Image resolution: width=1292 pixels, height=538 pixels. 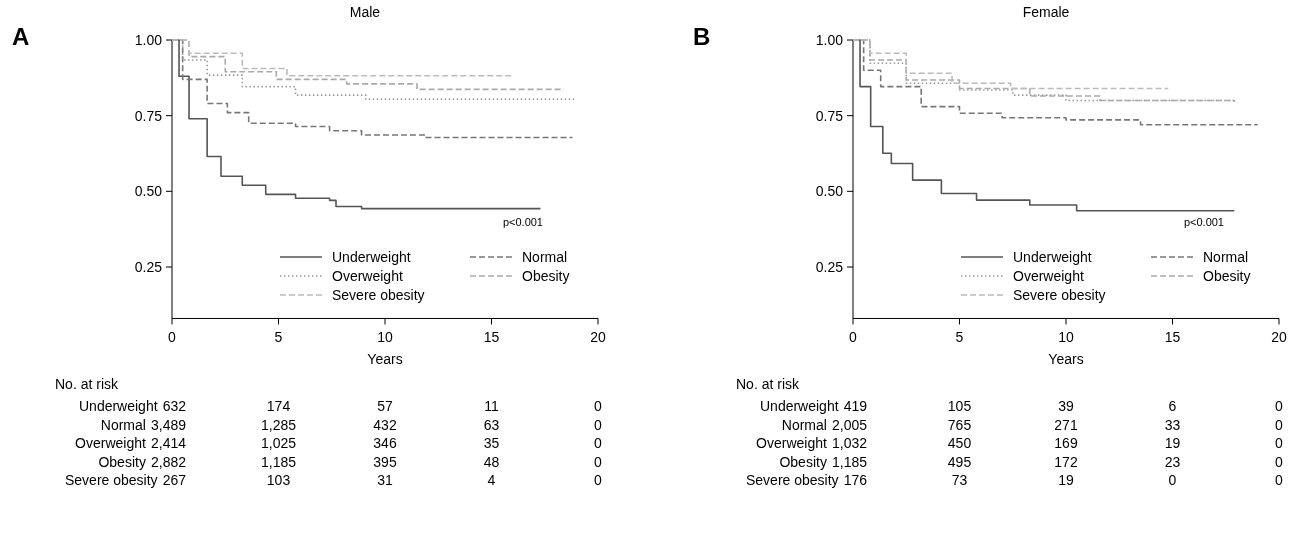 What do you see at coordinates (168, 461) in the screenshot?
I see `text: 2,882` at bounding box center [168, 461].